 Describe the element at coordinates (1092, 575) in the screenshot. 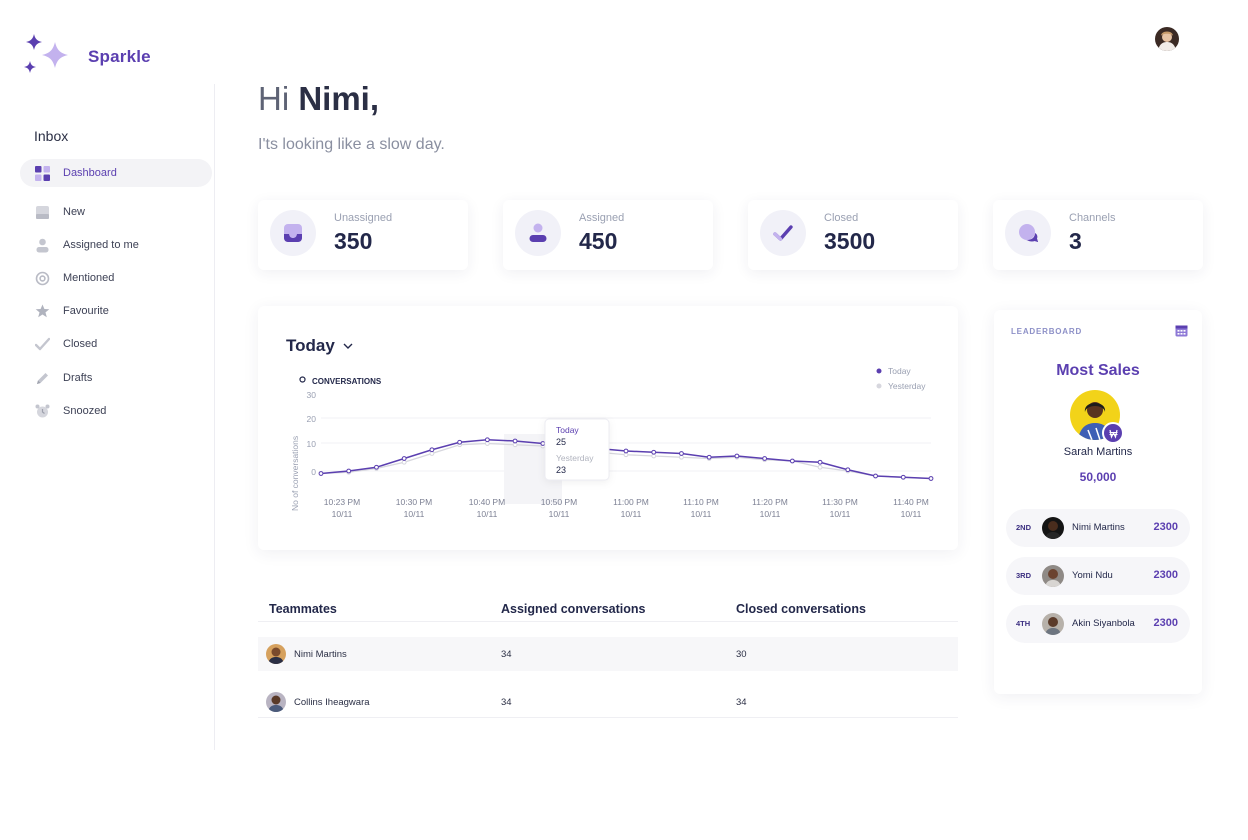

I see `seller-name: Yomi Ndu` at that location.